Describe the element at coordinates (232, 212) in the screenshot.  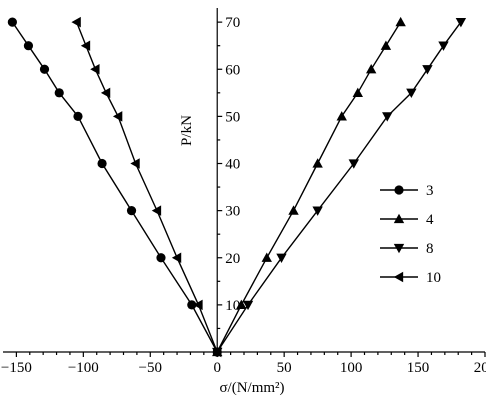
I see `y-tick-label: 30` at that location.